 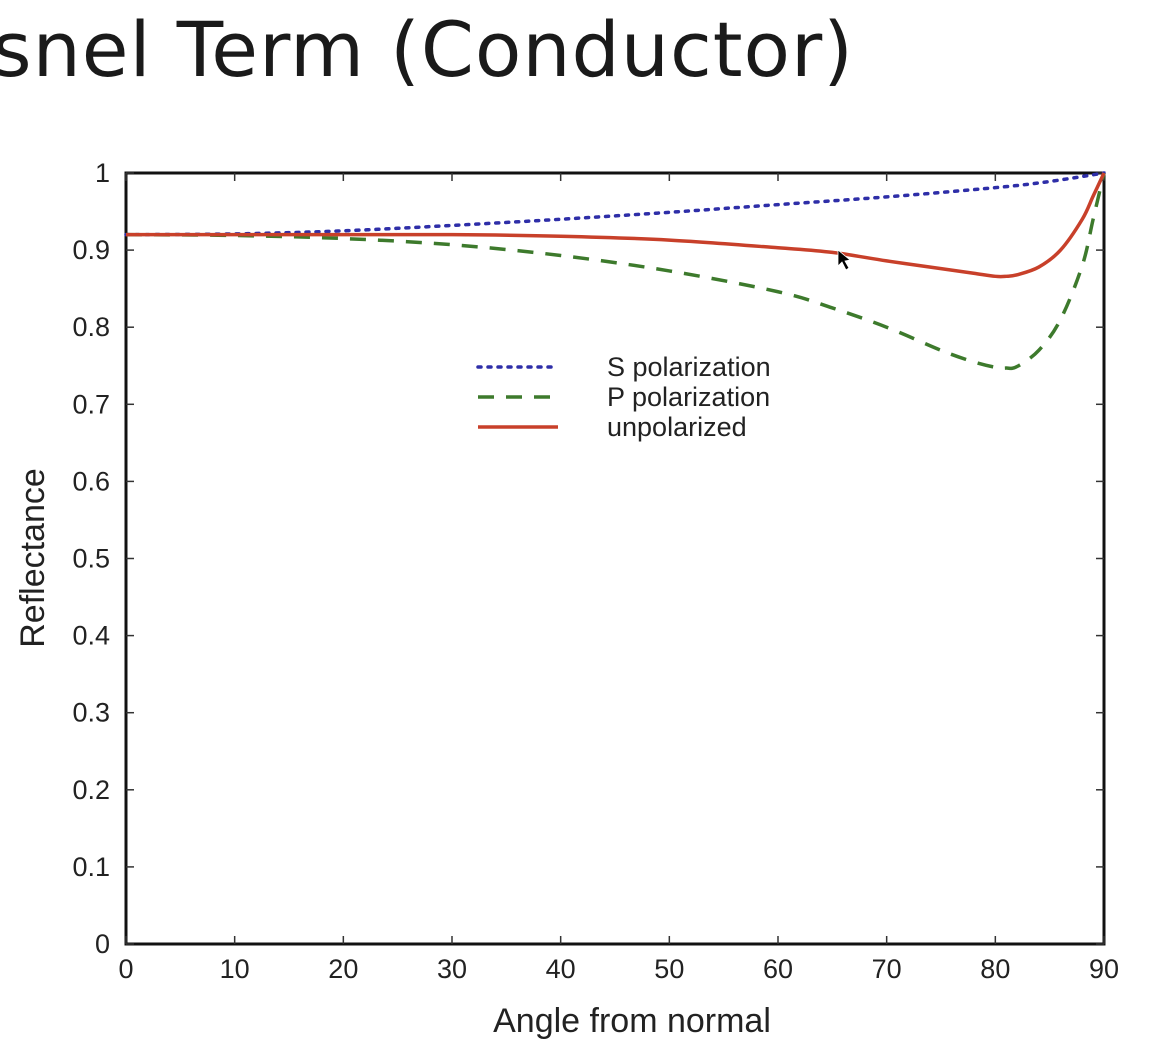 I want to click on slide-title: snel Term (Conductor), so click(x=427, y=49).